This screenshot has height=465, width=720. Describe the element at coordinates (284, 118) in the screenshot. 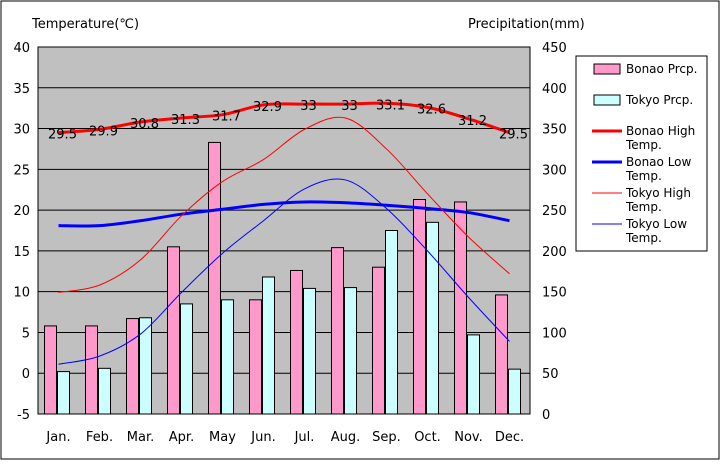

I see `bonao-high-line` at that location.